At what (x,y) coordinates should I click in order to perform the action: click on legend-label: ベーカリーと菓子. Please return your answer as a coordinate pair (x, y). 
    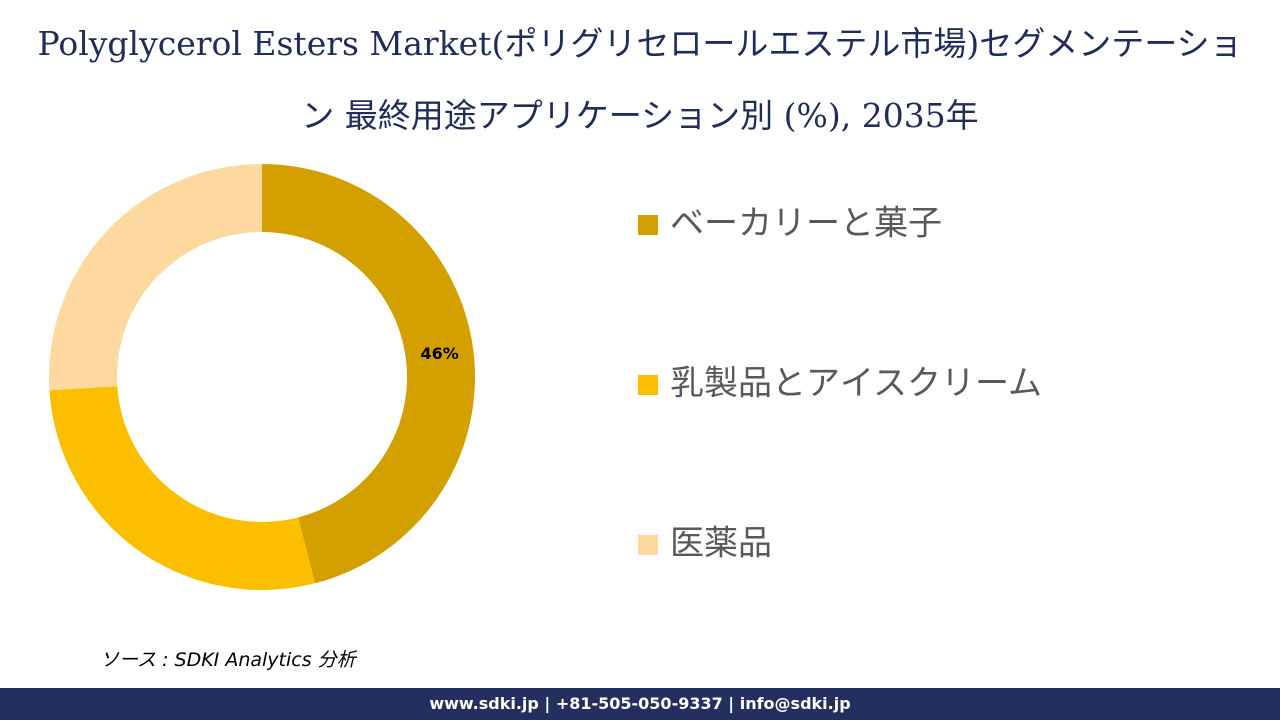
    Looking at the image, I should click on (806, 224).